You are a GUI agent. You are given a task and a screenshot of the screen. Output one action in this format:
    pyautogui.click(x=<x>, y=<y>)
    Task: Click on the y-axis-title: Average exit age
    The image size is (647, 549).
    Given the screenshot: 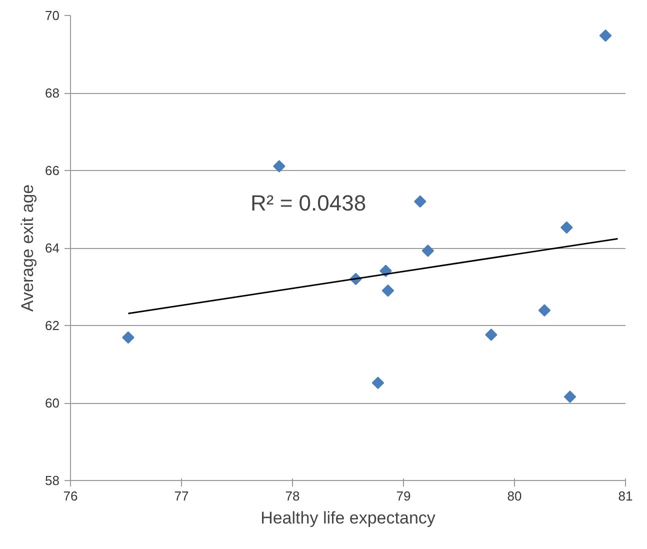 What is the action you would take?
    pyautogui.click(x=28, y=248)
    